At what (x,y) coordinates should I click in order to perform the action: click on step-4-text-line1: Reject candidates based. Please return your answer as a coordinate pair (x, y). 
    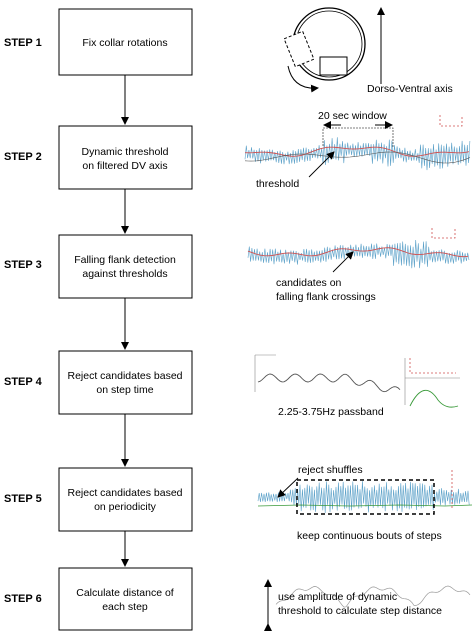
    Looking at the image, I should click on (125, 376).